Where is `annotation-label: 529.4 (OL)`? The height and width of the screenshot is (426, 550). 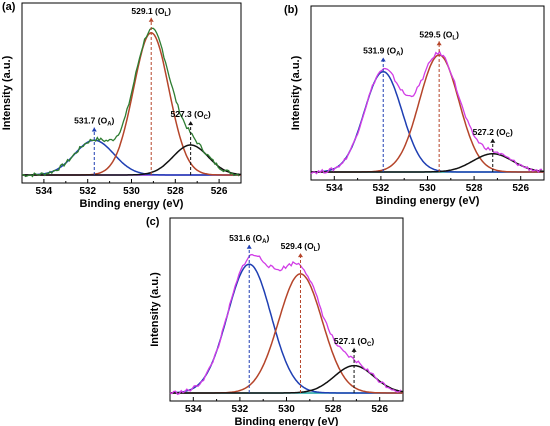 annotation-label: 529.4 (OL) is located at coordinates (301, 247).